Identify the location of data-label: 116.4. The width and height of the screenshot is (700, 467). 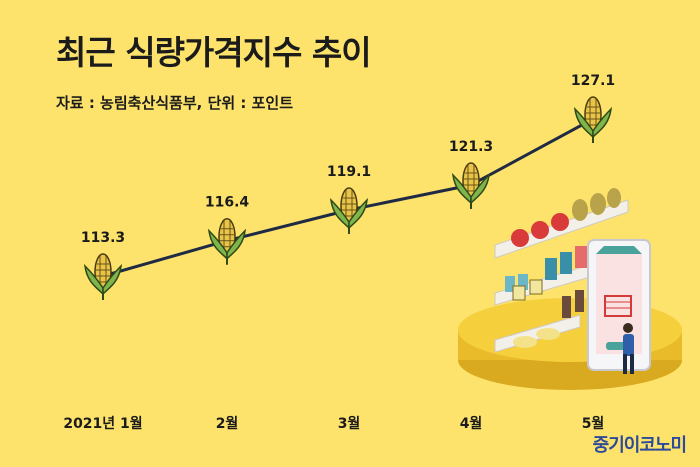
(227, 203).